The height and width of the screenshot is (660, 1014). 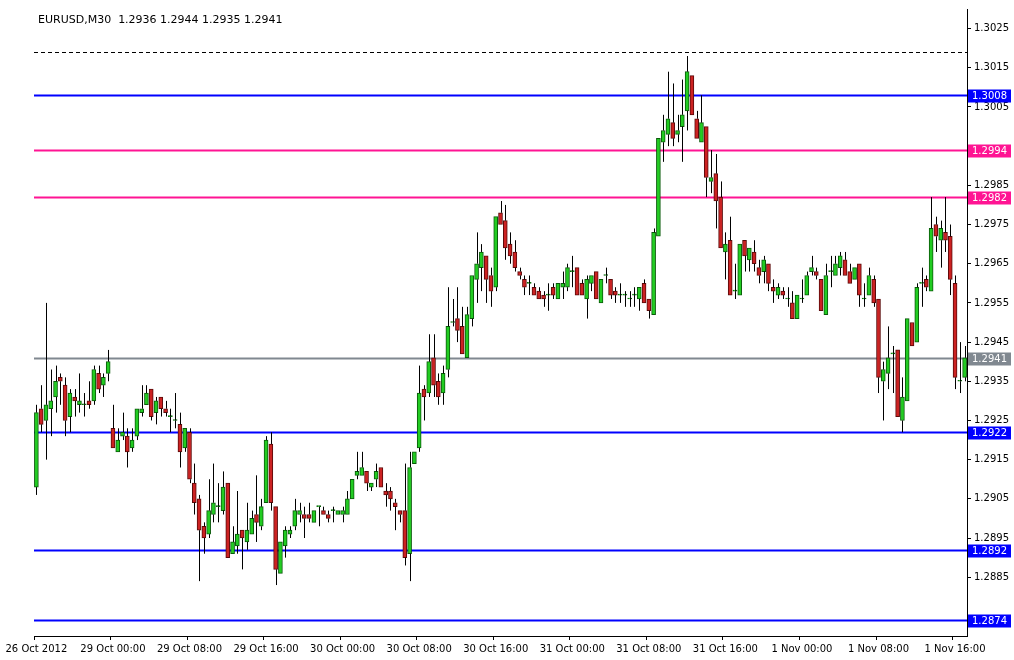 What do you see at coordinates (992, 184) in the screenshot?
I see `y-tick-label: 1.2985` at bounding box center [992, 184].